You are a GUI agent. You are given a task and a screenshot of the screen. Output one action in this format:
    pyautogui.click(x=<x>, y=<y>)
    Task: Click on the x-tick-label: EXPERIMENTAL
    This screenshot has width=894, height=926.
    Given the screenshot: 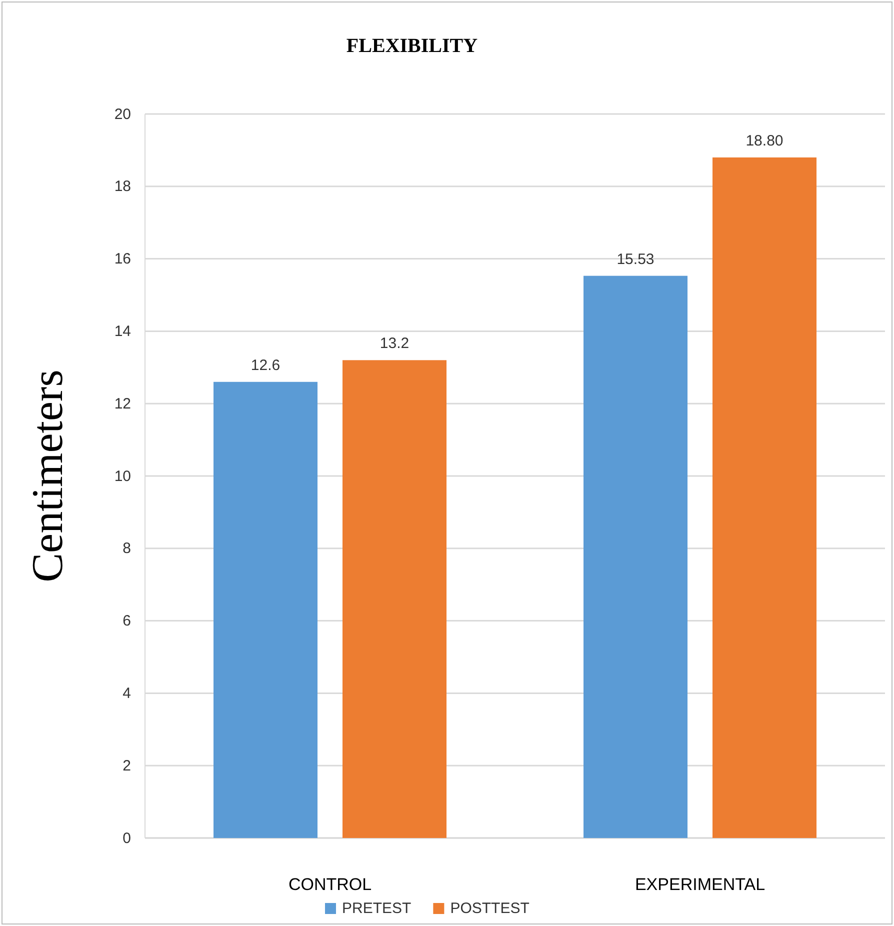 What is the action you would take?
    pyautogui.click(x=700, y=884)
    